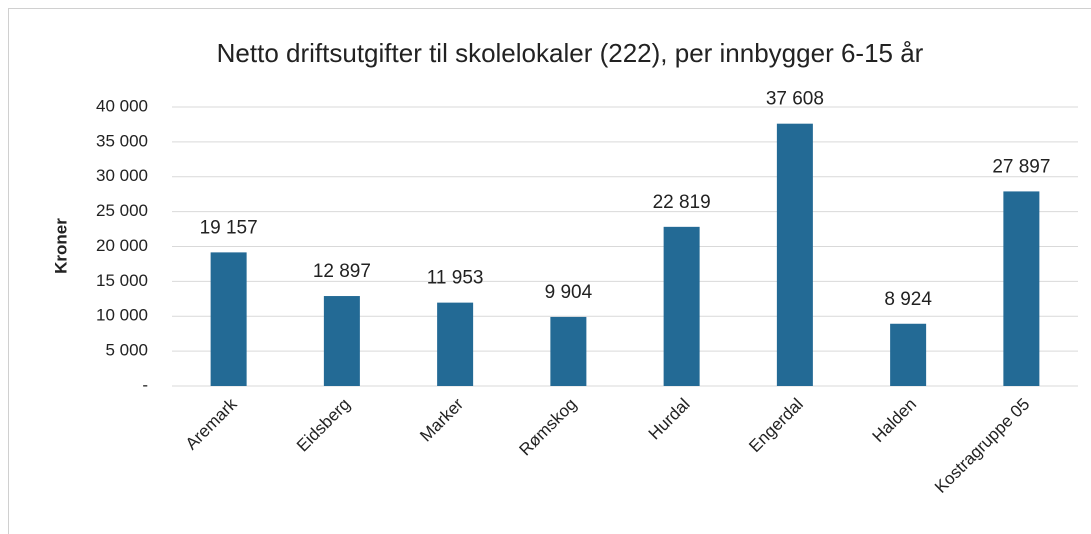 Image resolution: width=1091 pixels, height=534 pixels. I want to click on y-tick-label: 30 000, so click(122, 175).